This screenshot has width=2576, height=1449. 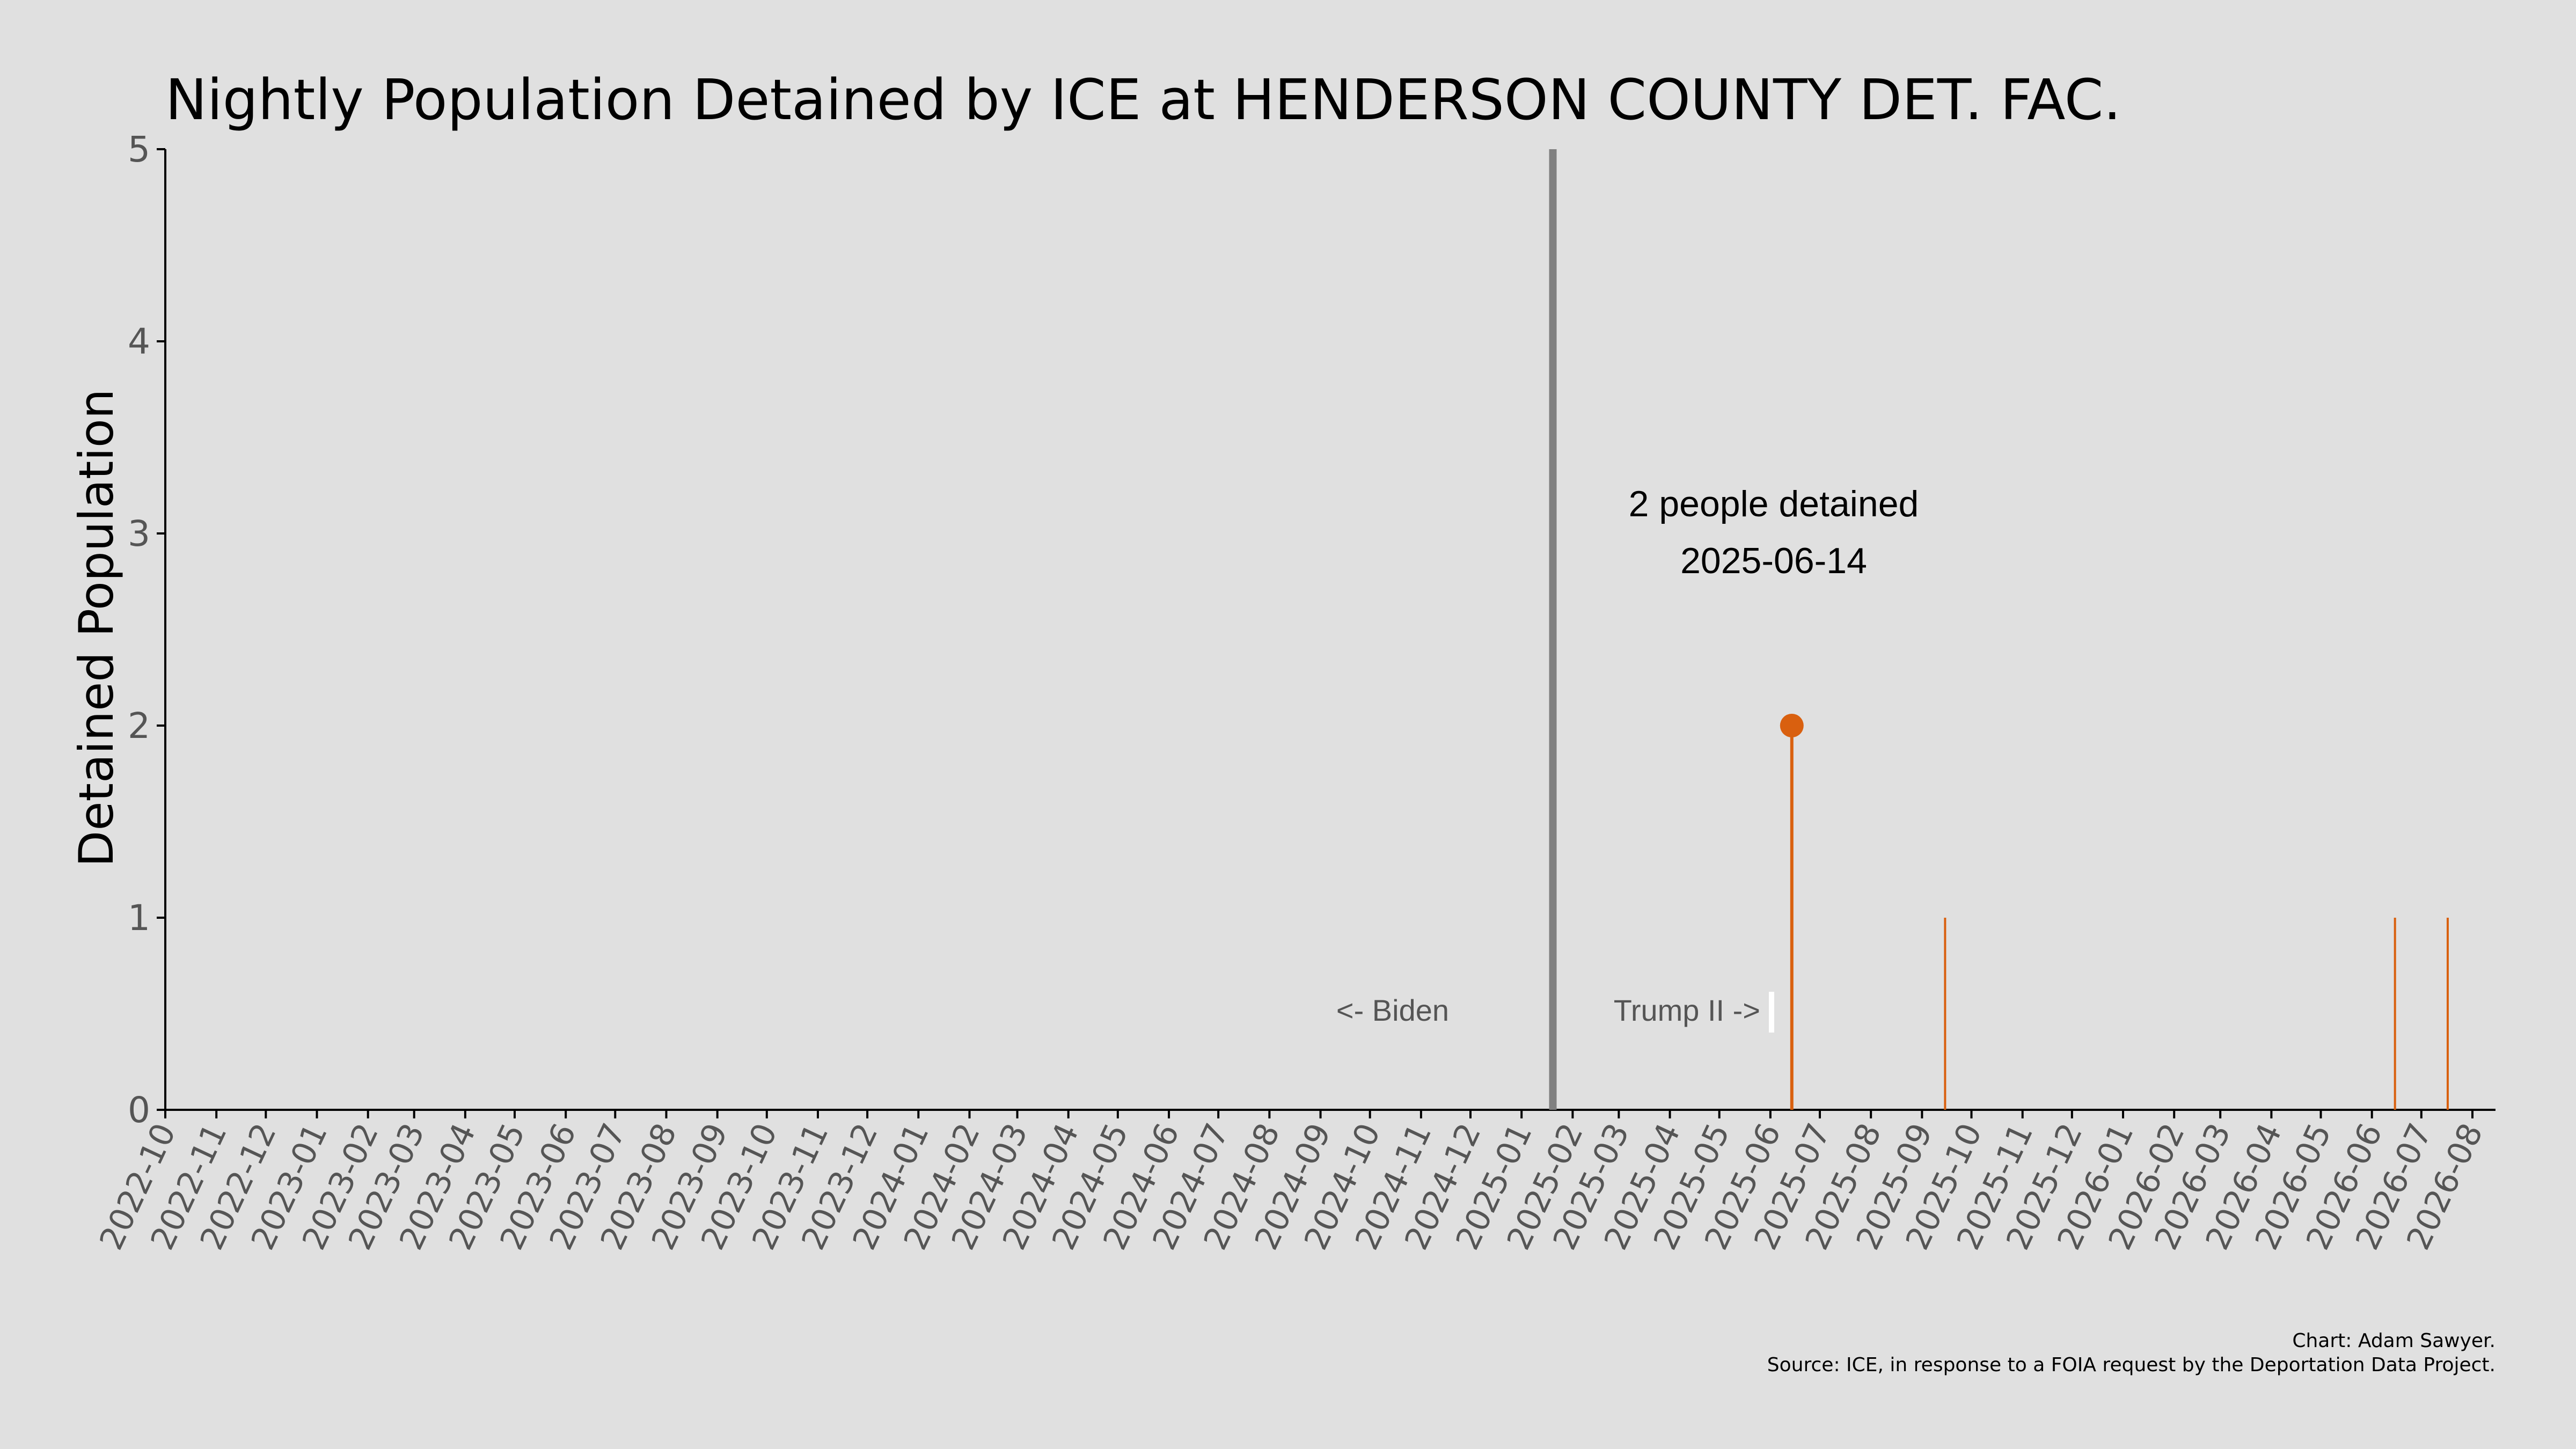 What do you see at coordinates (96, 628) in the screenshot?
I see `y-axis-label: Detained Population` at bounding box center [96, 628].